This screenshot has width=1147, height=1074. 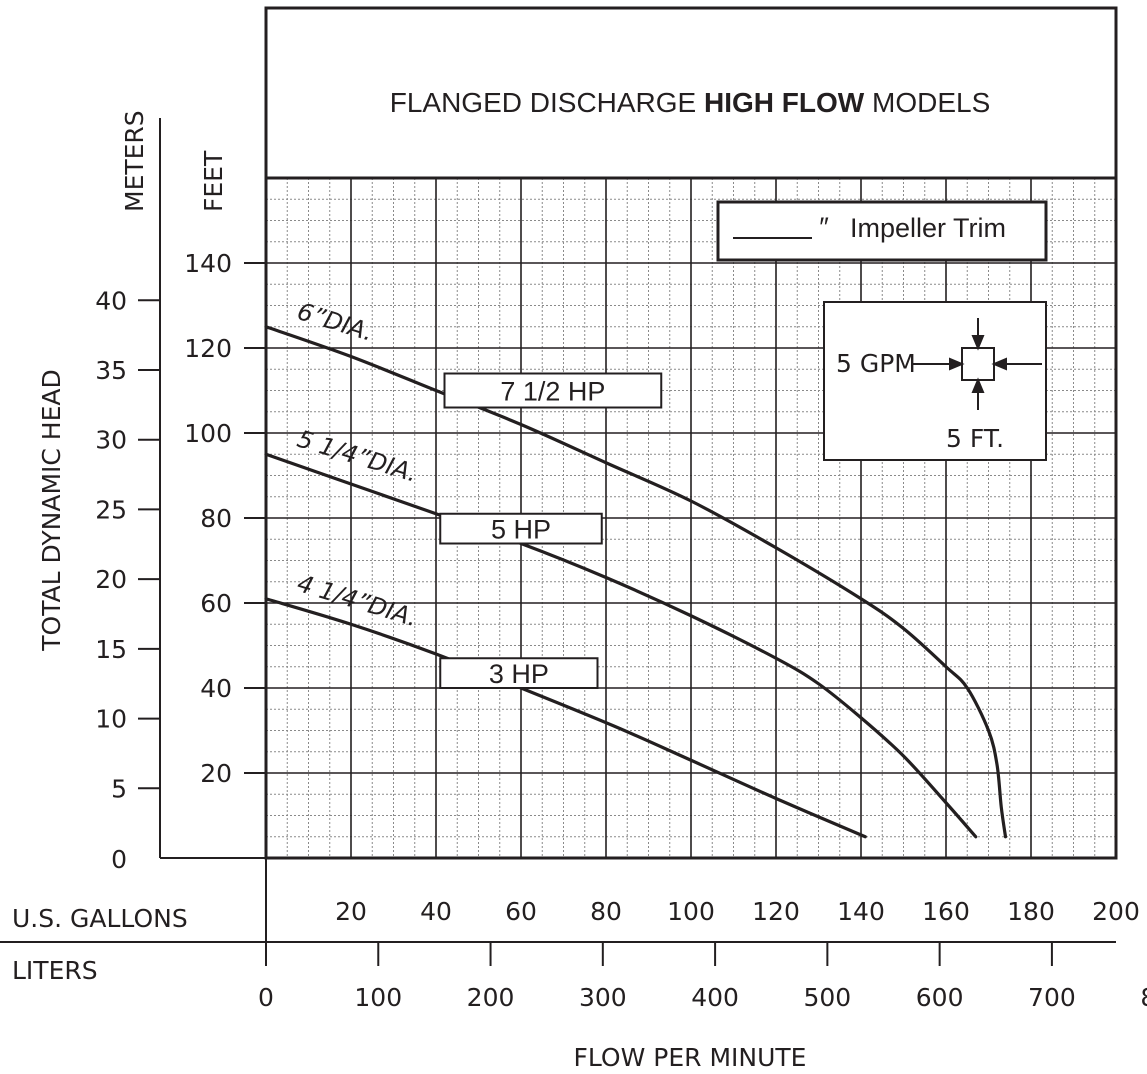 I want to click on gallons-unit-label: U.S. GALLONS, so click(x=100, y=918).